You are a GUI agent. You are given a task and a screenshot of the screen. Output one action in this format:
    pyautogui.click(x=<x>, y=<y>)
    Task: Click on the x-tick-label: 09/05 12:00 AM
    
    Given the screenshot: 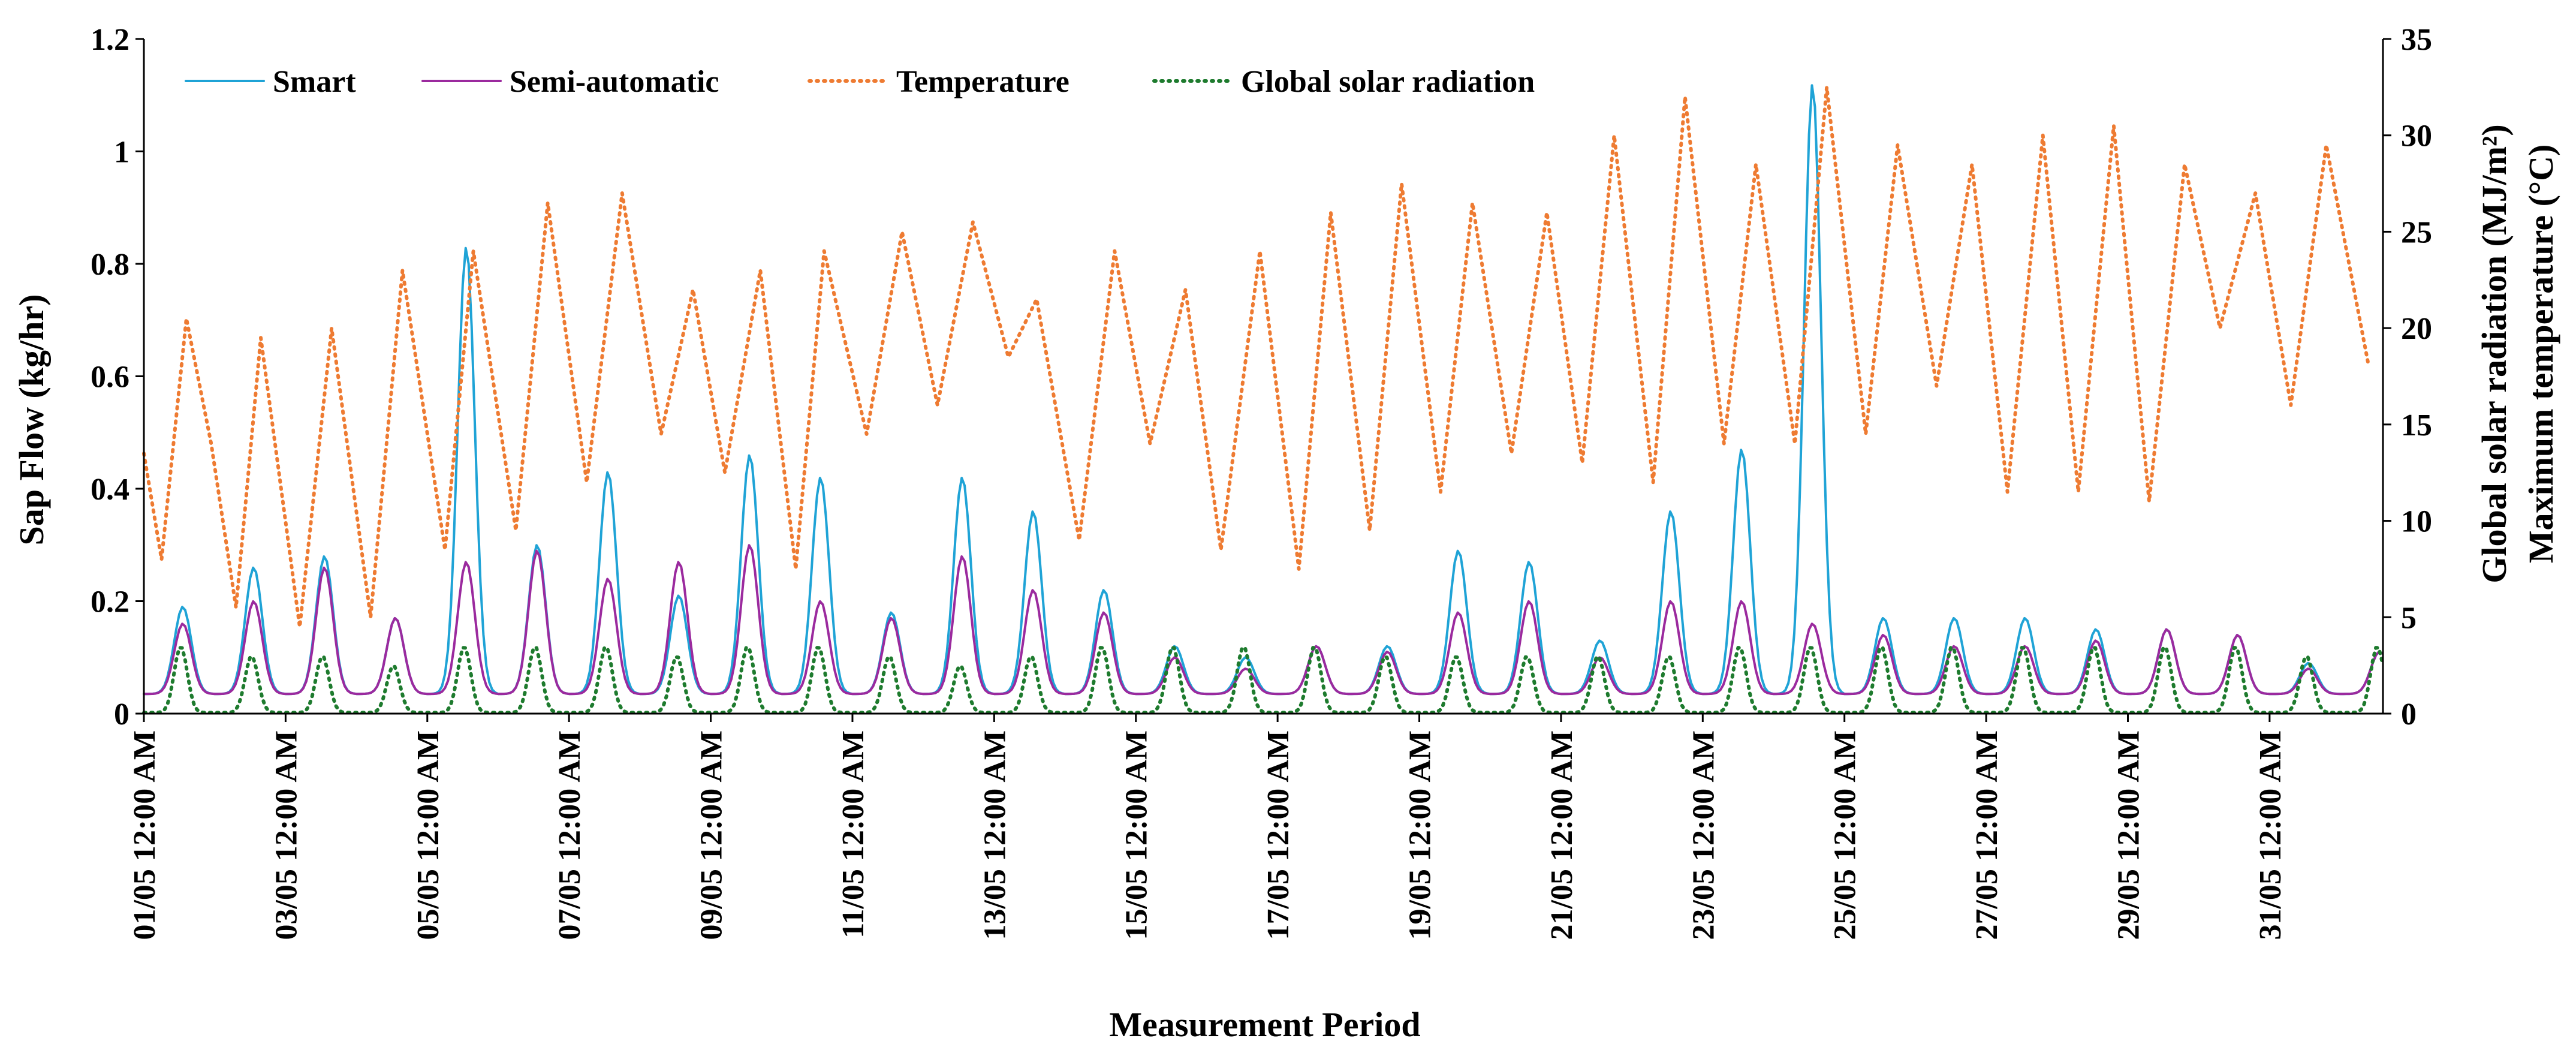 What is the action you would take?
    pyautogui.click(x=712, y=835)
    